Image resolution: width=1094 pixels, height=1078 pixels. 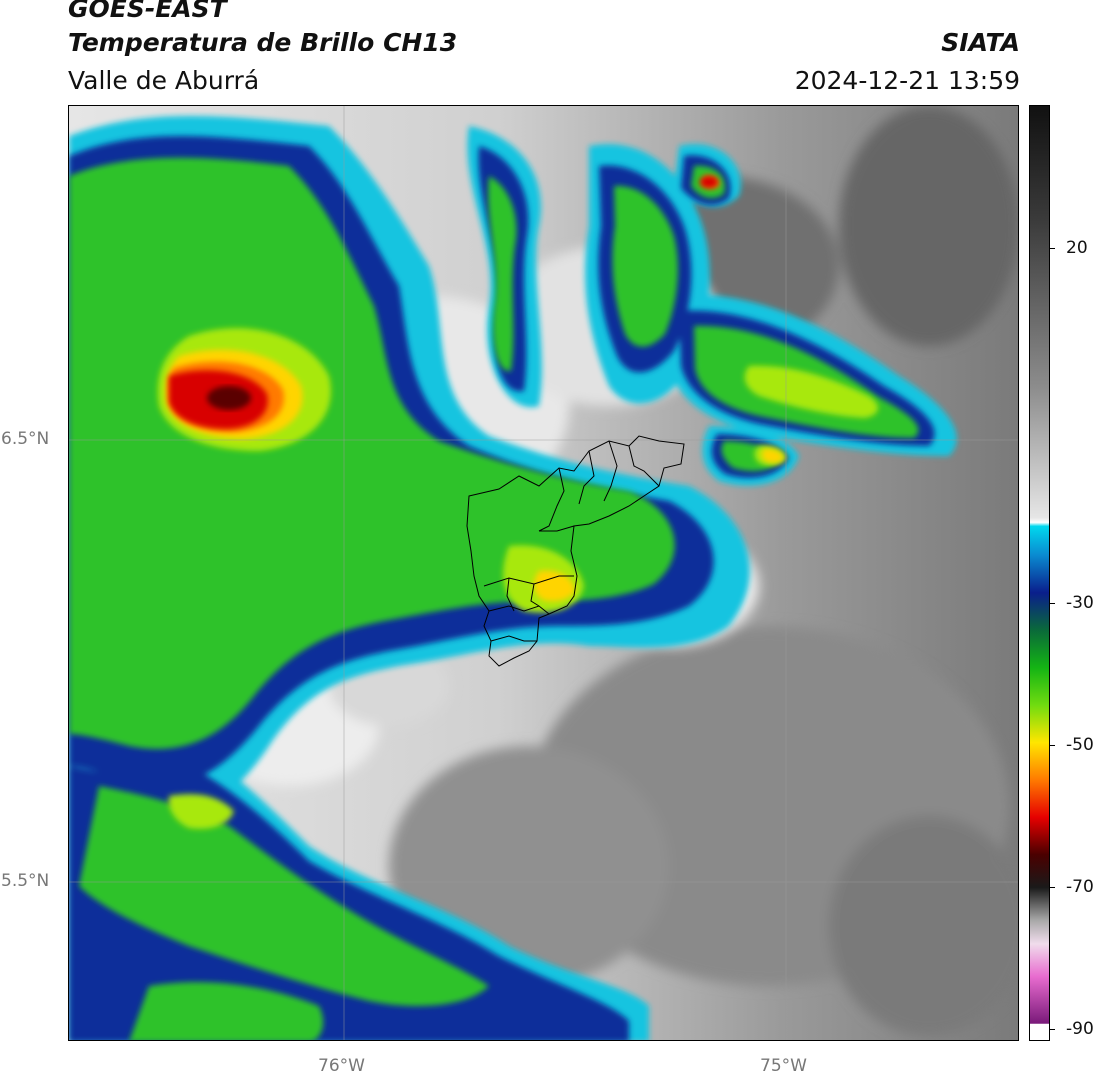 I want to click on lat-label-5-5: 5.5°N, so click(x=25, y=881).